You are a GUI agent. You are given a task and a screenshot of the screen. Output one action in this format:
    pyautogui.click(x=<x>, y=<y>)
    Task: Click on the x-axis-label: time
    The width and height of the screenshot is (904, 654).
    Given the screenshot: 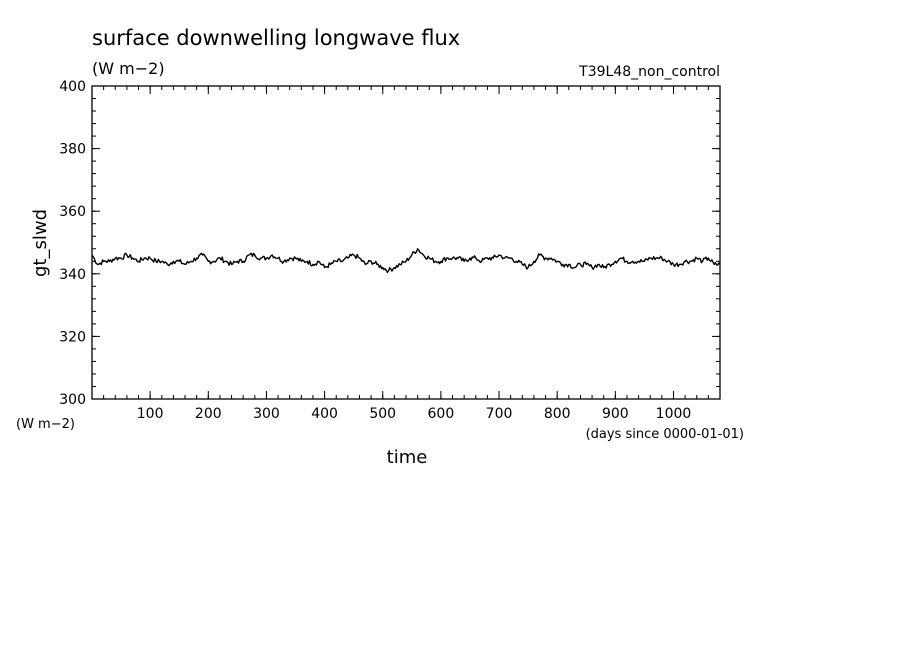 What is the action you would take?
    pyautogui.click(x=407, y=457)
    